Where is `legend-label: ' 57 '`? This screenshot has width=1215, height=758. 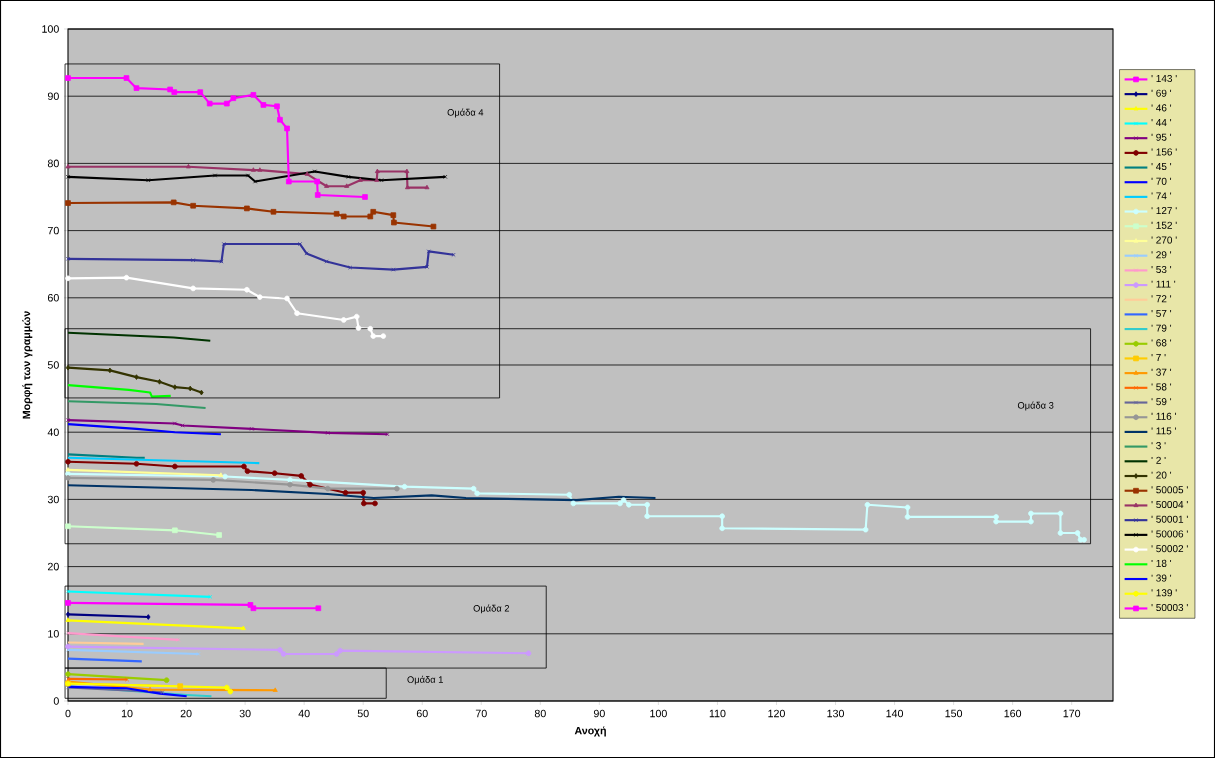
legend-label: ' 57 ' is located at coordinates (1161, 313).